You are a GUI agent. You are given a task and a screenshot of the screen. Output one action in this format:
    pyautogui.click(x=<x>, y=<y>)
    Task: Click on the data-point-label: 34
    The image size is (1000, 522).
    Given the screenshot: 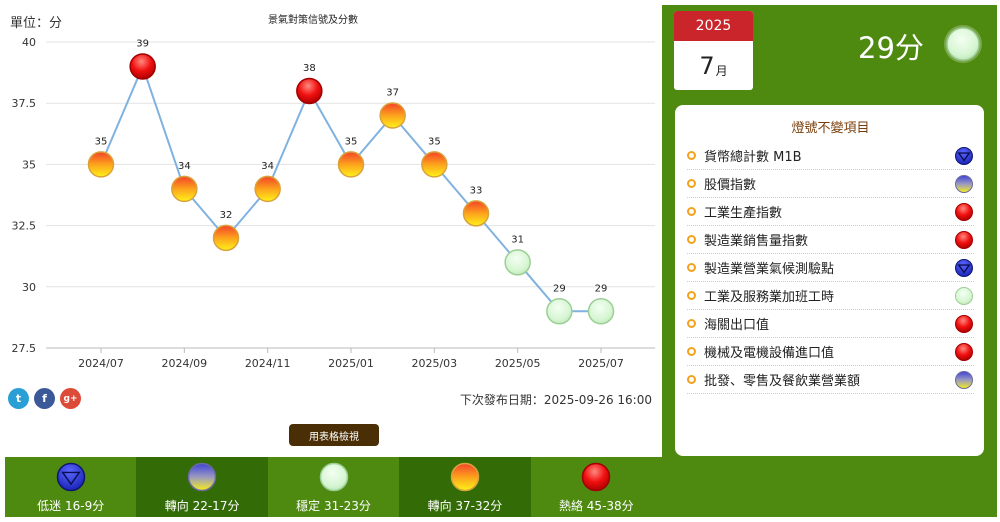 What is the action you would take?
    pyautogui.click(x=184, y=166)
    